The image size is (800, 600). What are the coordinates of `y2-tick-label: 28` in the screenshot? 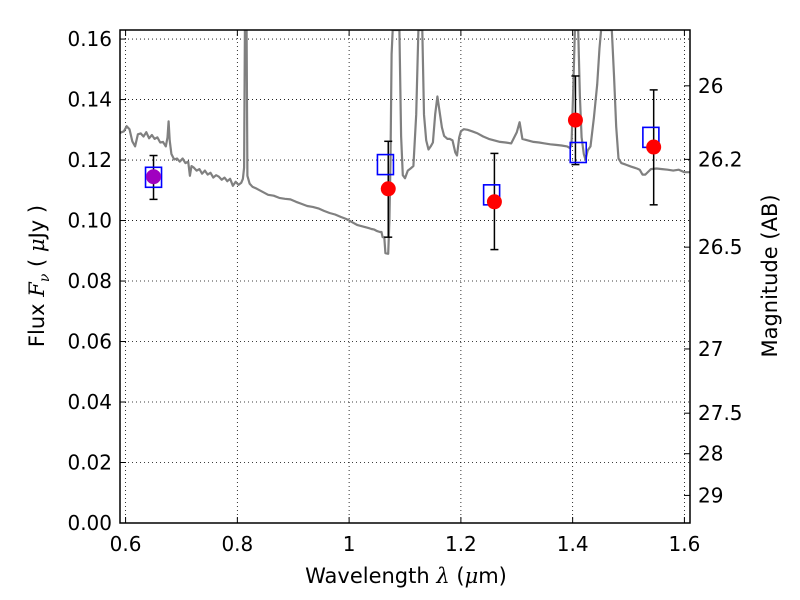 It's located at (710, 454).